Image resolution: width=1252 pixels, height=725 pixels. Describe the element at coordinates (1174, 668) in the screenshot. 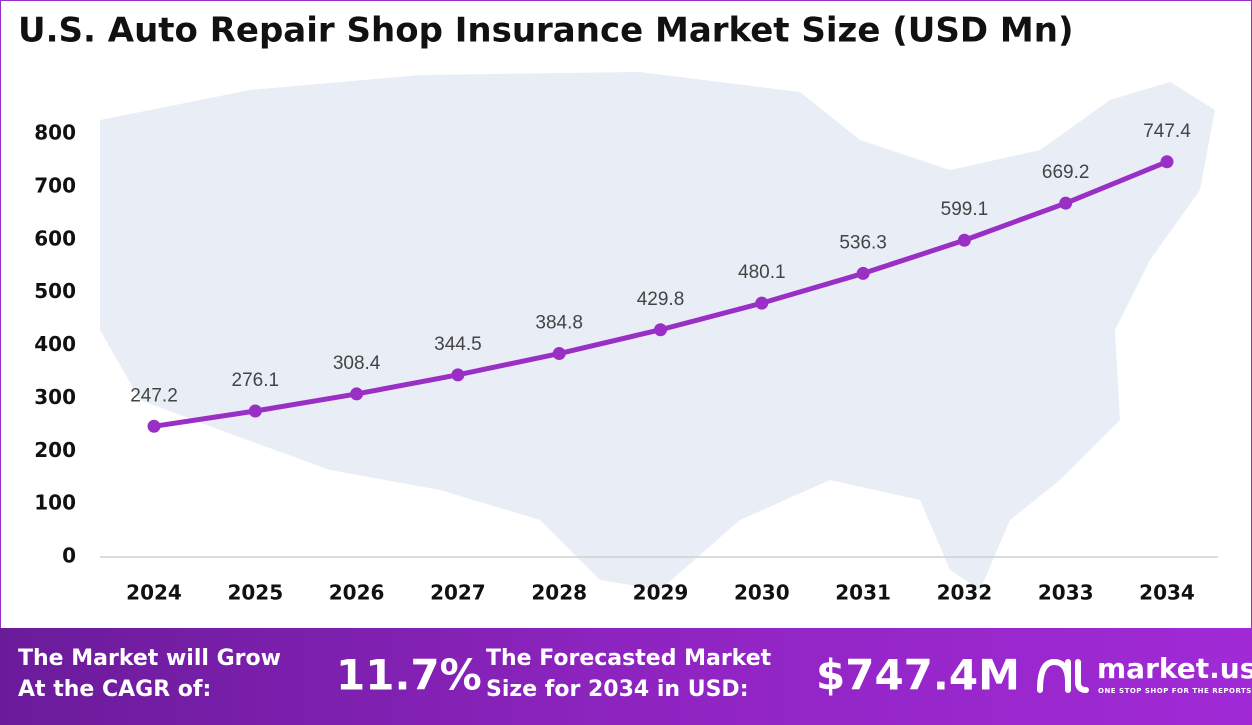

I see `brand-name: market.us` at that location.